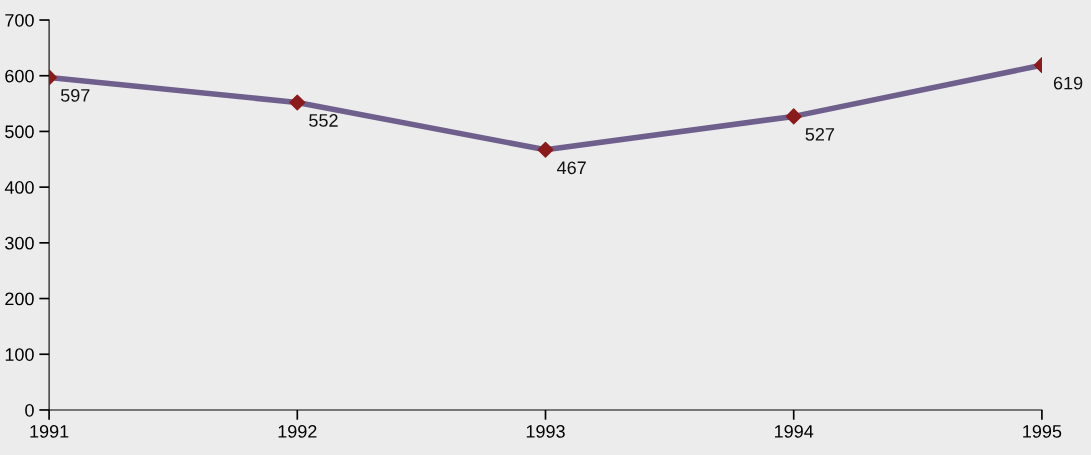 Image resolution: width=1091 pixels, height=455 pixels. Describe the element at coordinates (545, 431) in the screenshot. I see `x-tick-label: 1993` at that location.